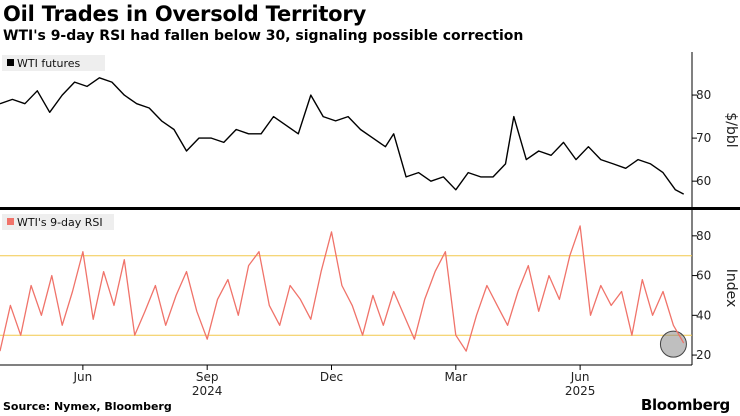 The height and width of the screenshot is (416, 740). What do you see at coordinates (455, 377) in the screenshot?
I see `x-tick-label: Mar` at bounding box center [455, 377].